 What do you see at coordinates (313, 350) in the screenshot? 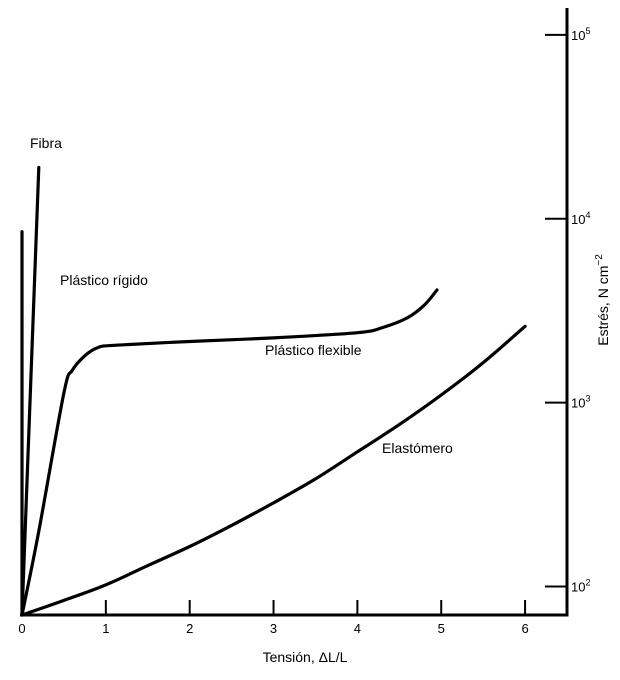
I see `series-label-plastico-flexible: Plástico flexible` at bounding box center [313, 350].